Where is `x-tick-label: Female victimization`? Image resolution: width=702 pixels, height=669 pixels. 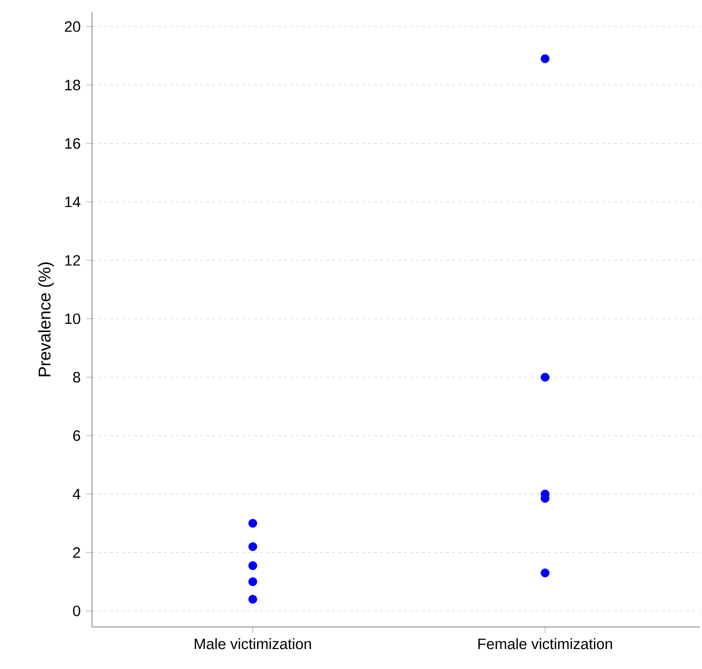
x-tick-label: Female victimization is located at coordinates (545, 644).